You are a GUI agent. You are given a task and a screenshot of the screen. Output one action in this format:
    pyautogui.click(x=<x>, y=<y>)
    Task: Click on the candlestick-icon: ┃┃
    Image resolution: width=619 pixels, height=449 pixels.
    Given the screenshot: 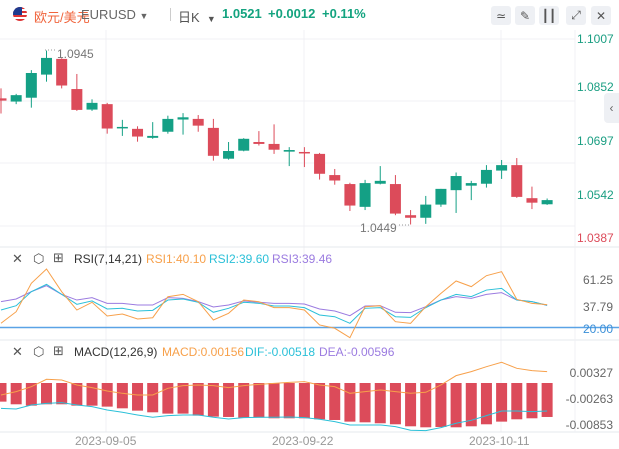 What is the action you would take?
    pyautogui.click(x=549, y=15)
    